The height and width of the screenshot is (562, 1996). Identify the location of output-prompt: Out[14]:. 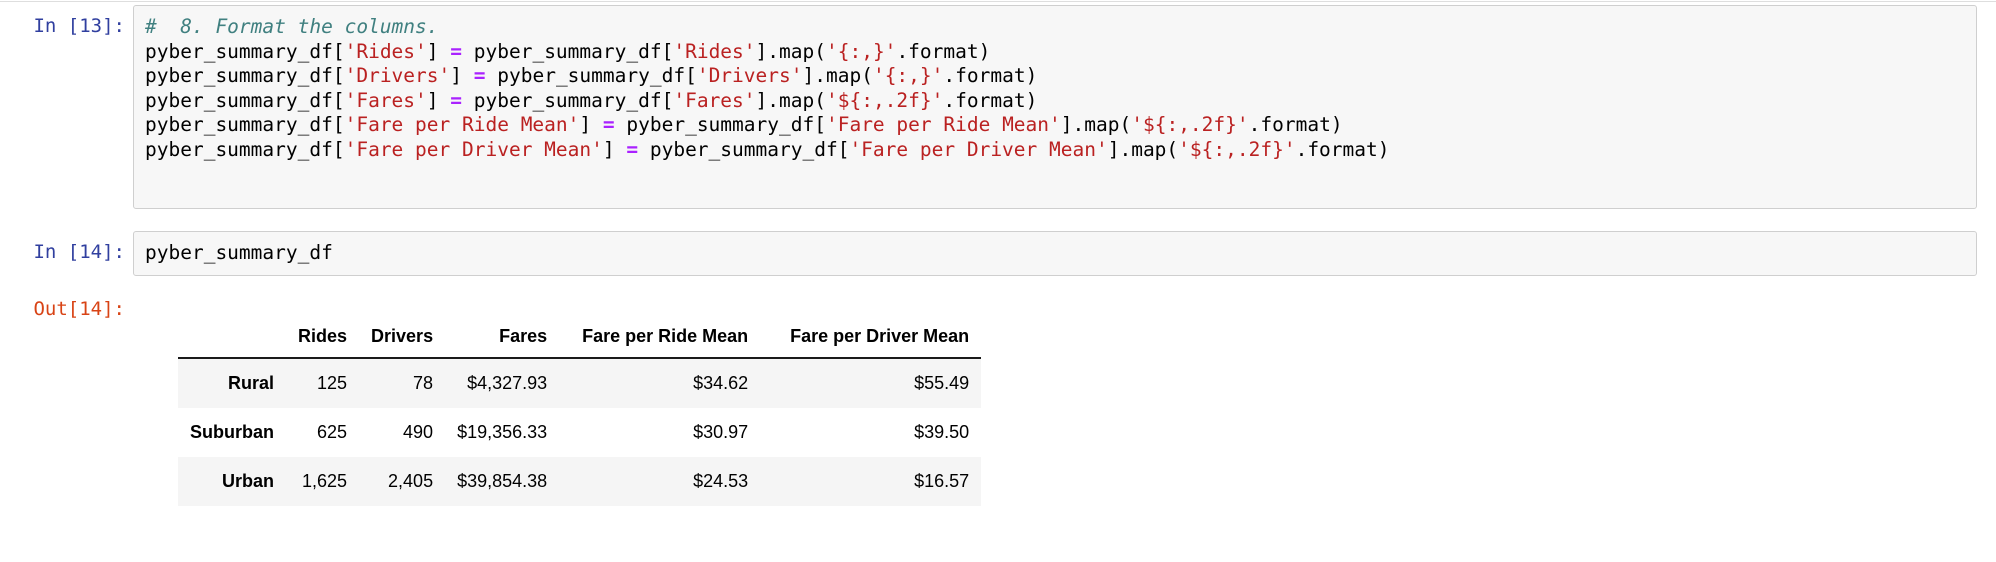
(79, 308).